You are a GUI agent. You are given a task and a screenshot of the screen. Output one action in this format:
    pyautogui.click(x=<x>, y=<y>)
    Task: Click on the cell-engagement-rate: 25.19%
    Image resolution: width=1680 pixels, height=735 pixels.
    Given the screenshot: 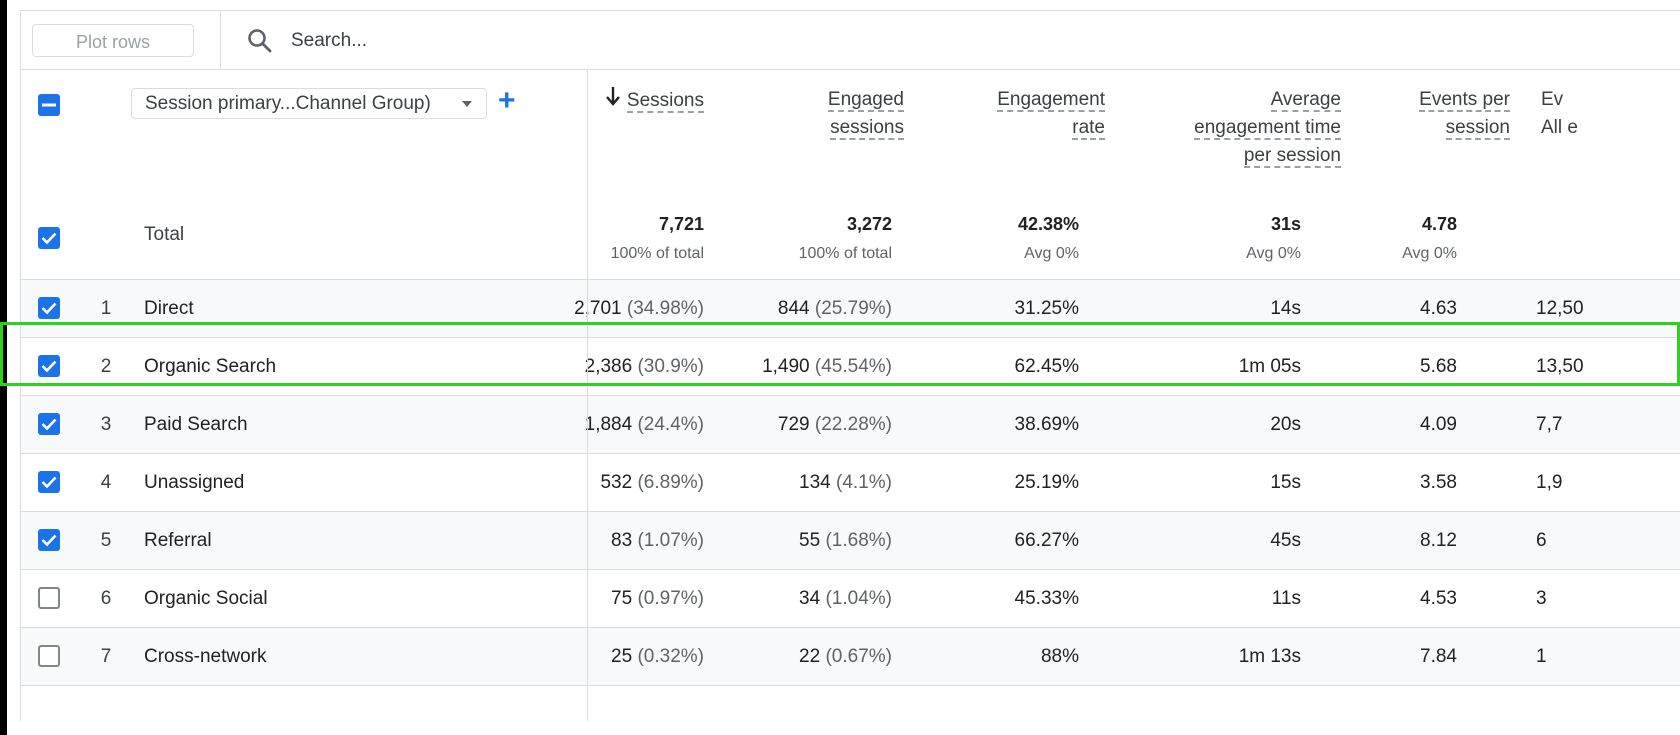 What is the action you would take?
    pyautogui.click(x=1046, y=482)
    